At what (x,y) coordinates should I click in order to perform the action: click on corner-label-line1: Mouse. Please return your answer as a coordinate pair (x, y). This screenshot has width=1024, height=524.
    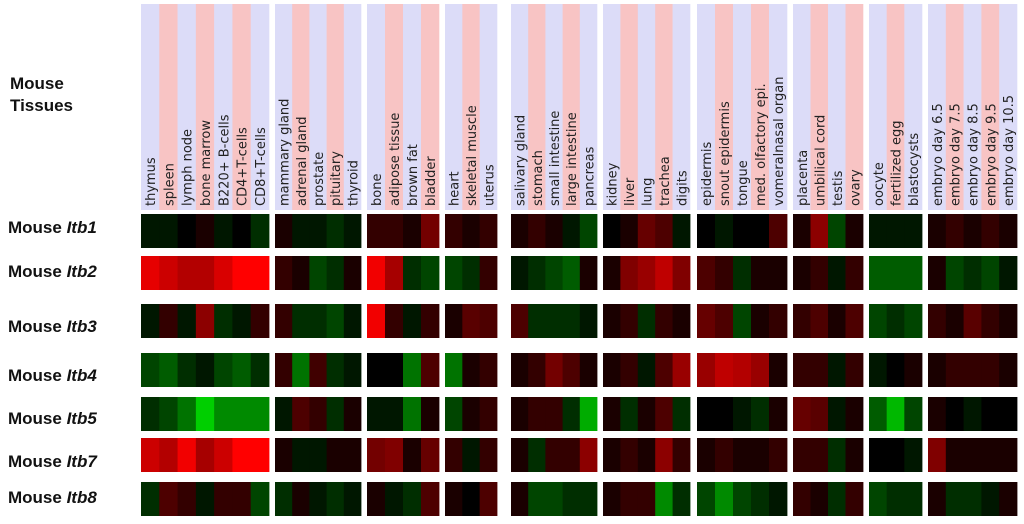
    Looking at the image, I should click on (37, 83).